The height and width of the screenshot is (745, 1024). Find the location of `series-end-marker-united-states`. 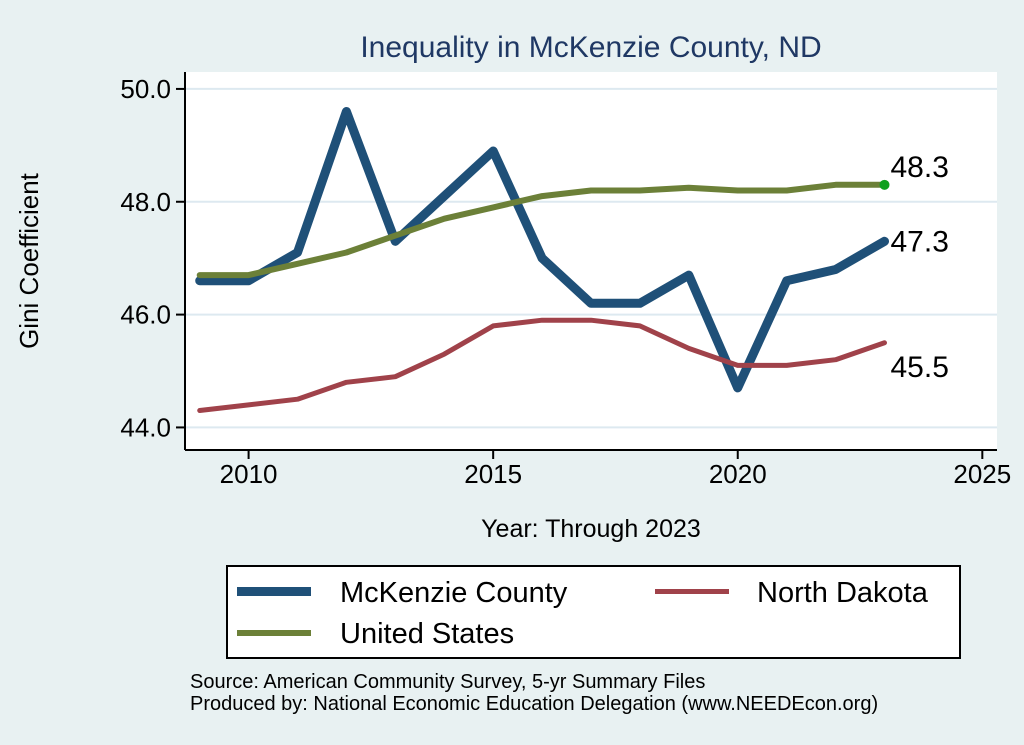

series-end-marker-united-states is located at coordinates (884, 184).